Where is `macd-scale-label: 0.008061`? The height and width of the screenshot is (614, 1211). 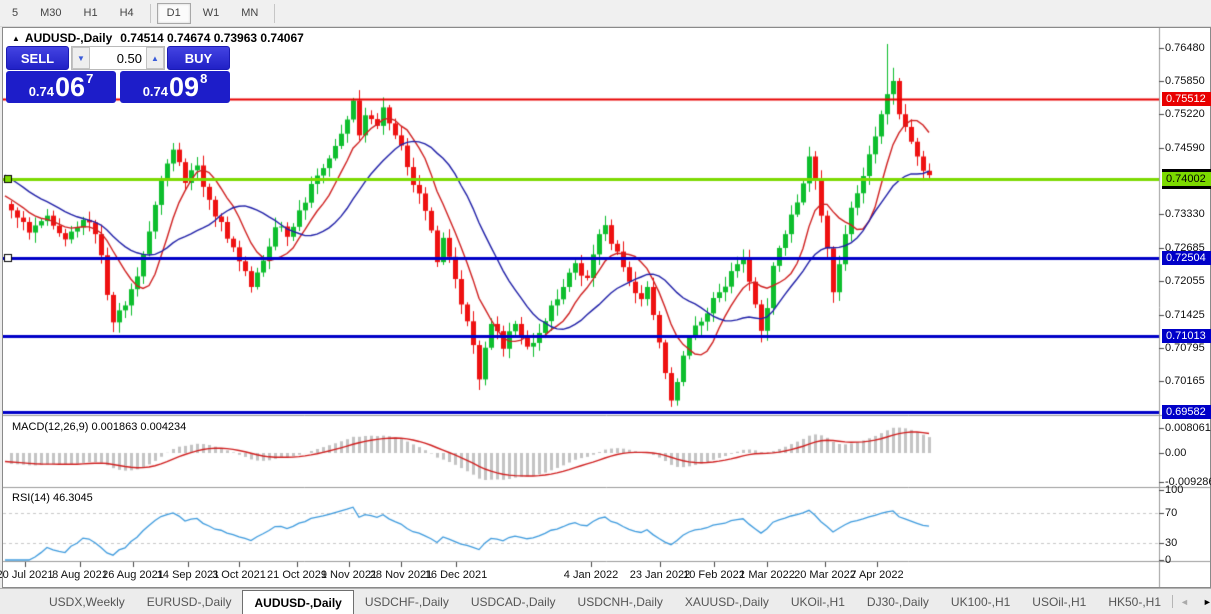
macd-scale-label: 0.008061 is located at coordinates (1188, 428).